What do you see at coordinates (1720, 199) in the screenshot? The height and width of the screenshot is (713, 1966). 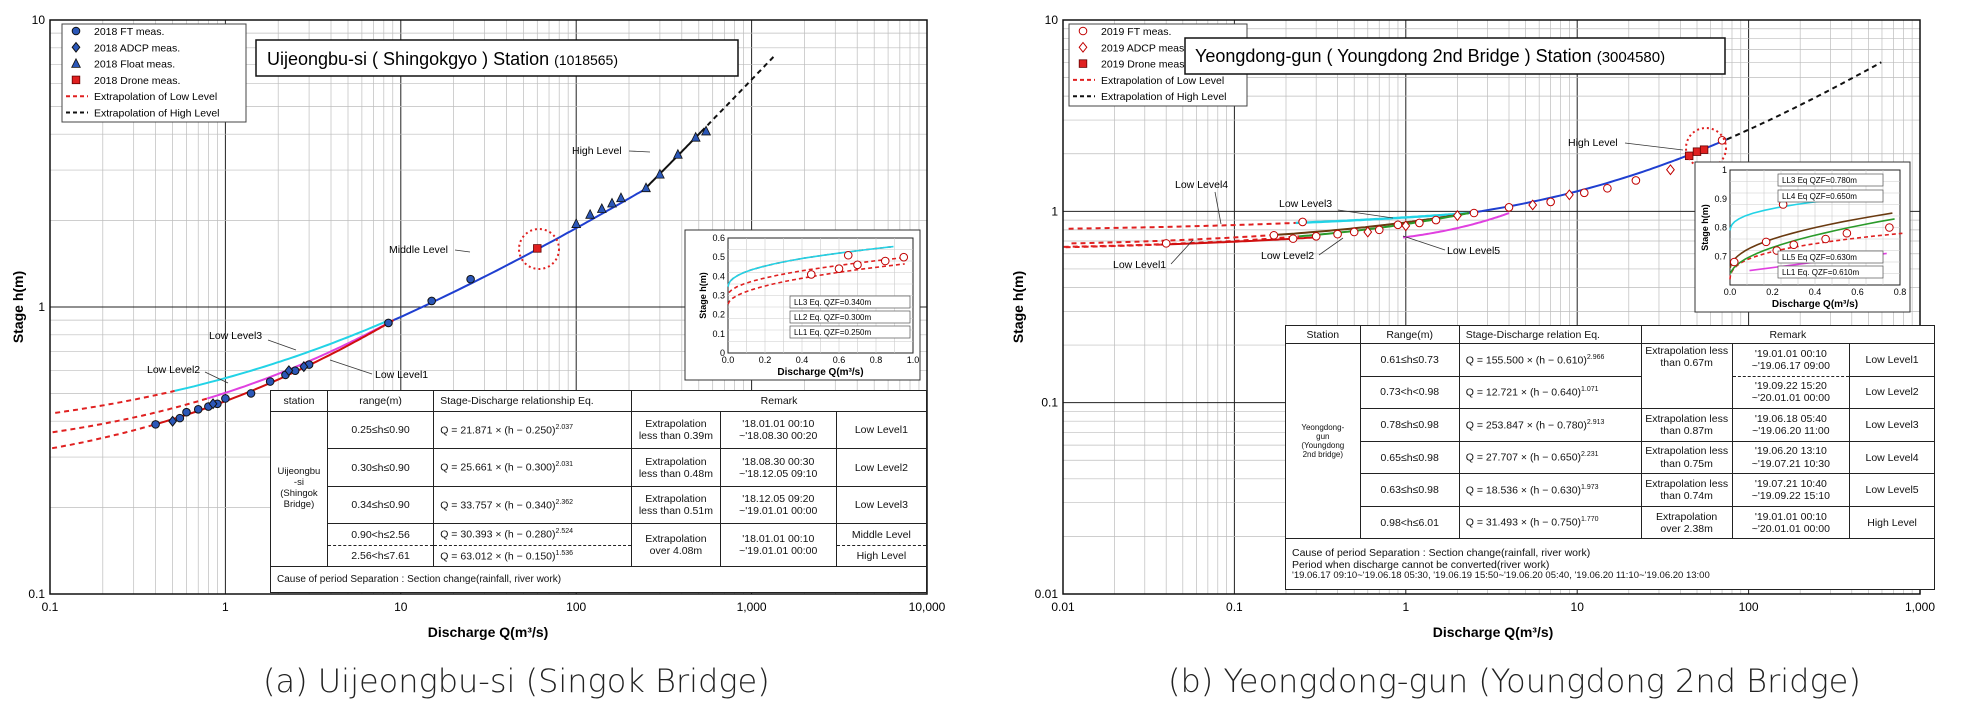 I see `inset-y-tick: 0.9` at bounding box center [1720, 199].